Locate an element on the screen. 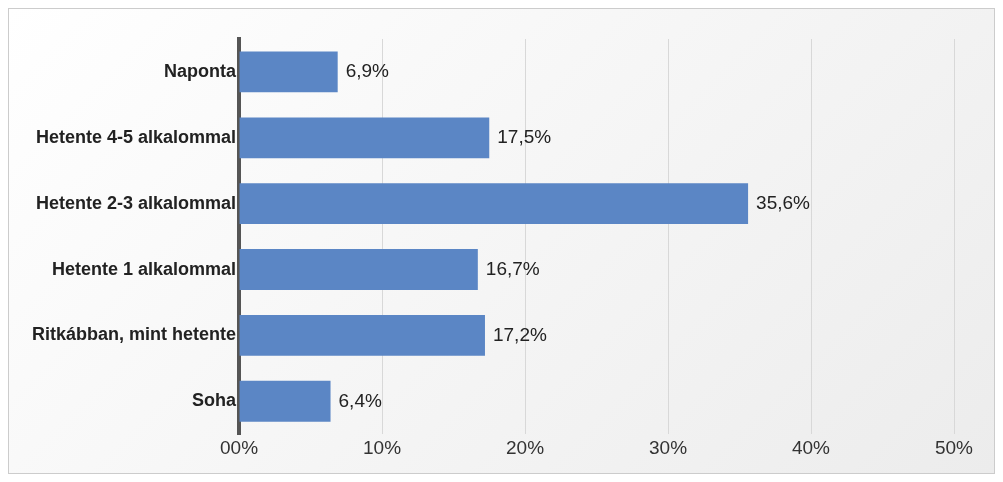 The height and width of the screenshot is (482, 1003). x-tick-label: 30% is located at coordinates (668, 447).